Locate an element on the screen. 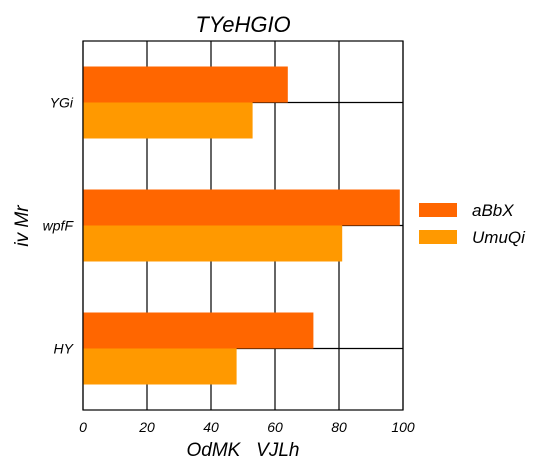  chart-title: TYeHGIO is located at coordinates (242, 24).